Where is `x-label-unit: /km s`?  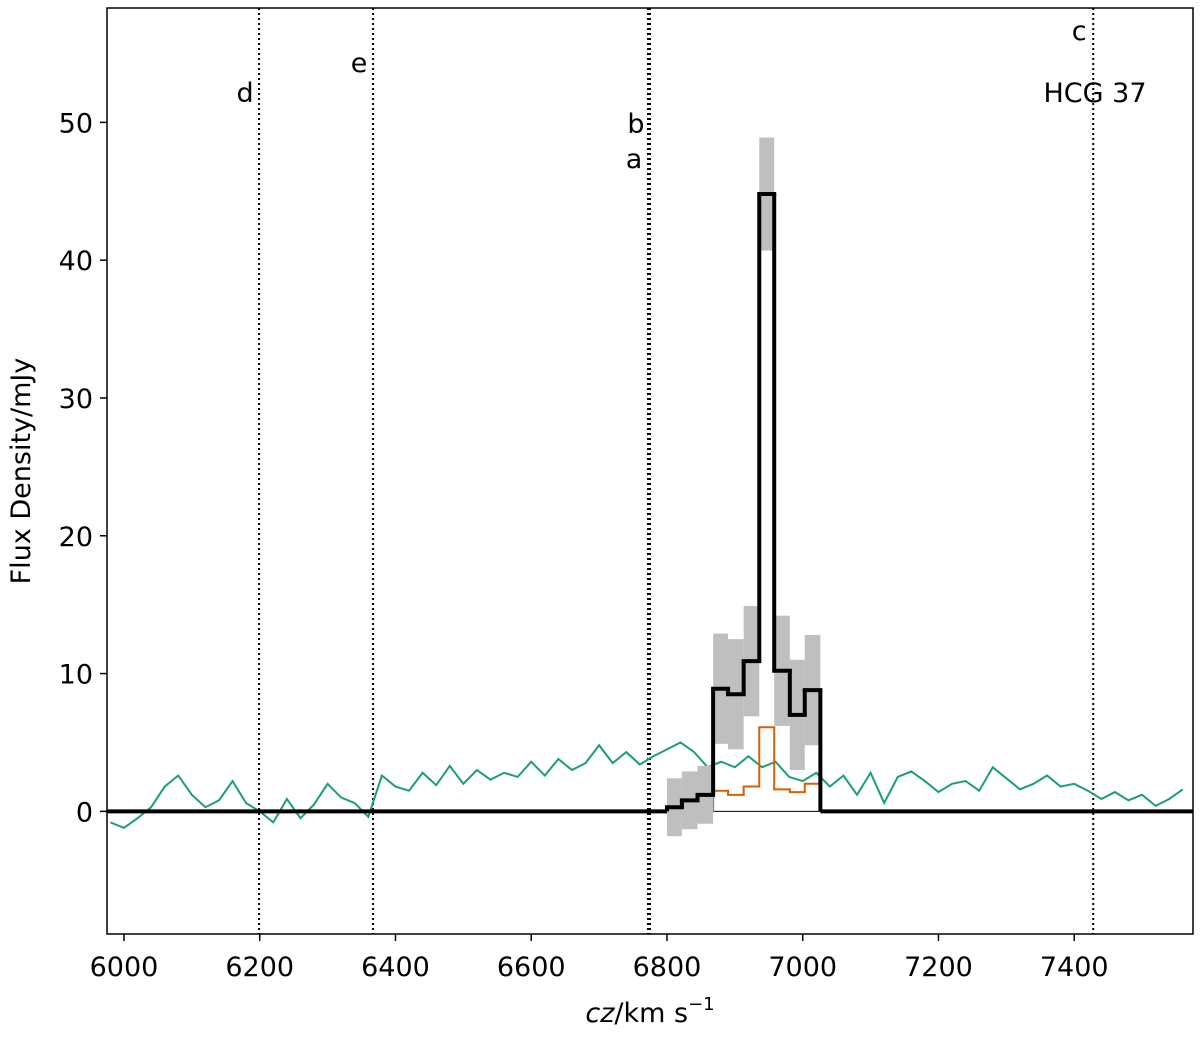
x-label-unit: /km s is located at coordinates (651, 1013).